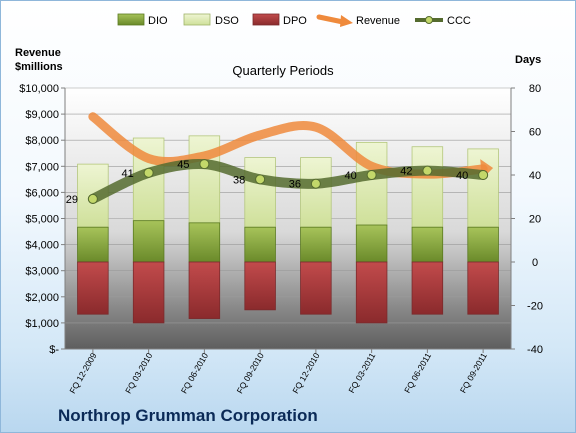 Image resolution: width=576 pixels, height=433 pixels. Describe the element at coordinates (188, 415) in the screenshot. I see `company-title: Northrop Grumman Corporation` at that location.